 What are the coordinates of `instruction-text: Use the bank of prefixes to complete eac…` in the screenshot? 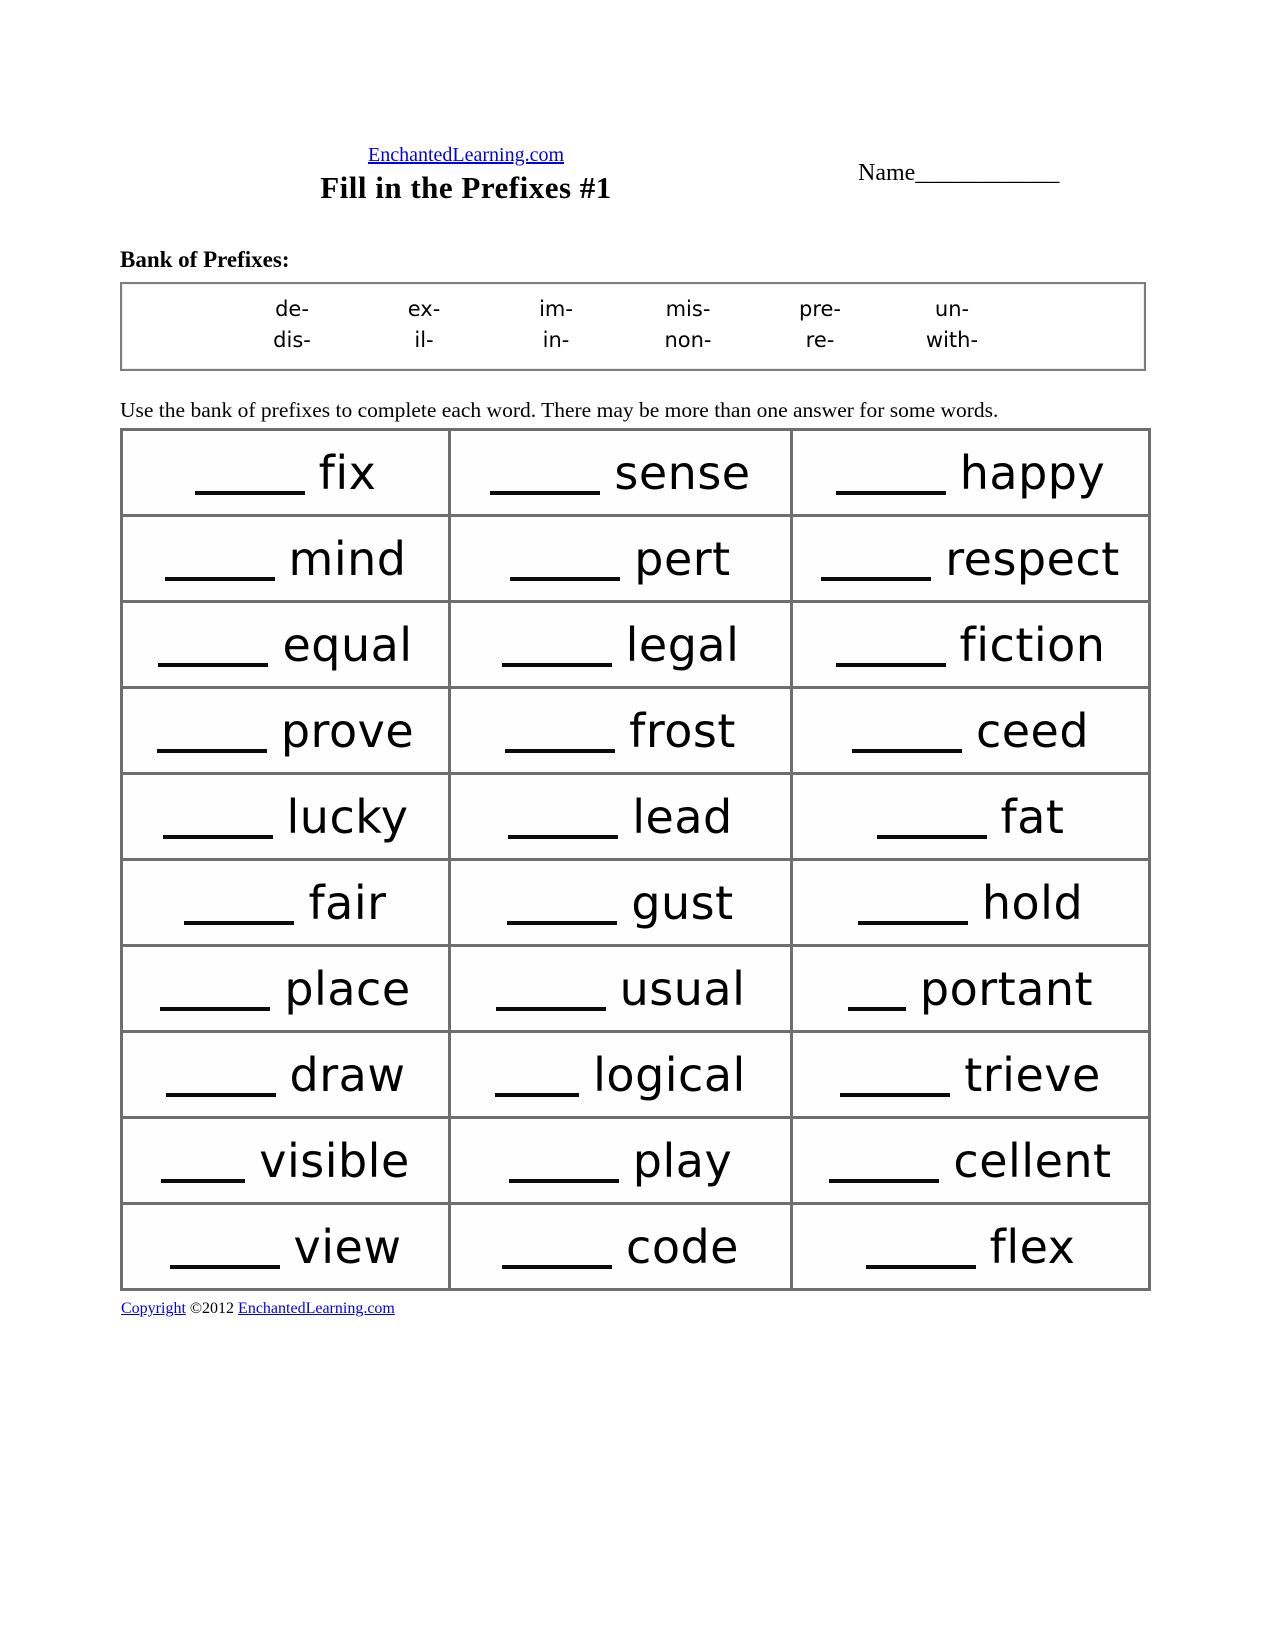 It's located at (559, 410).